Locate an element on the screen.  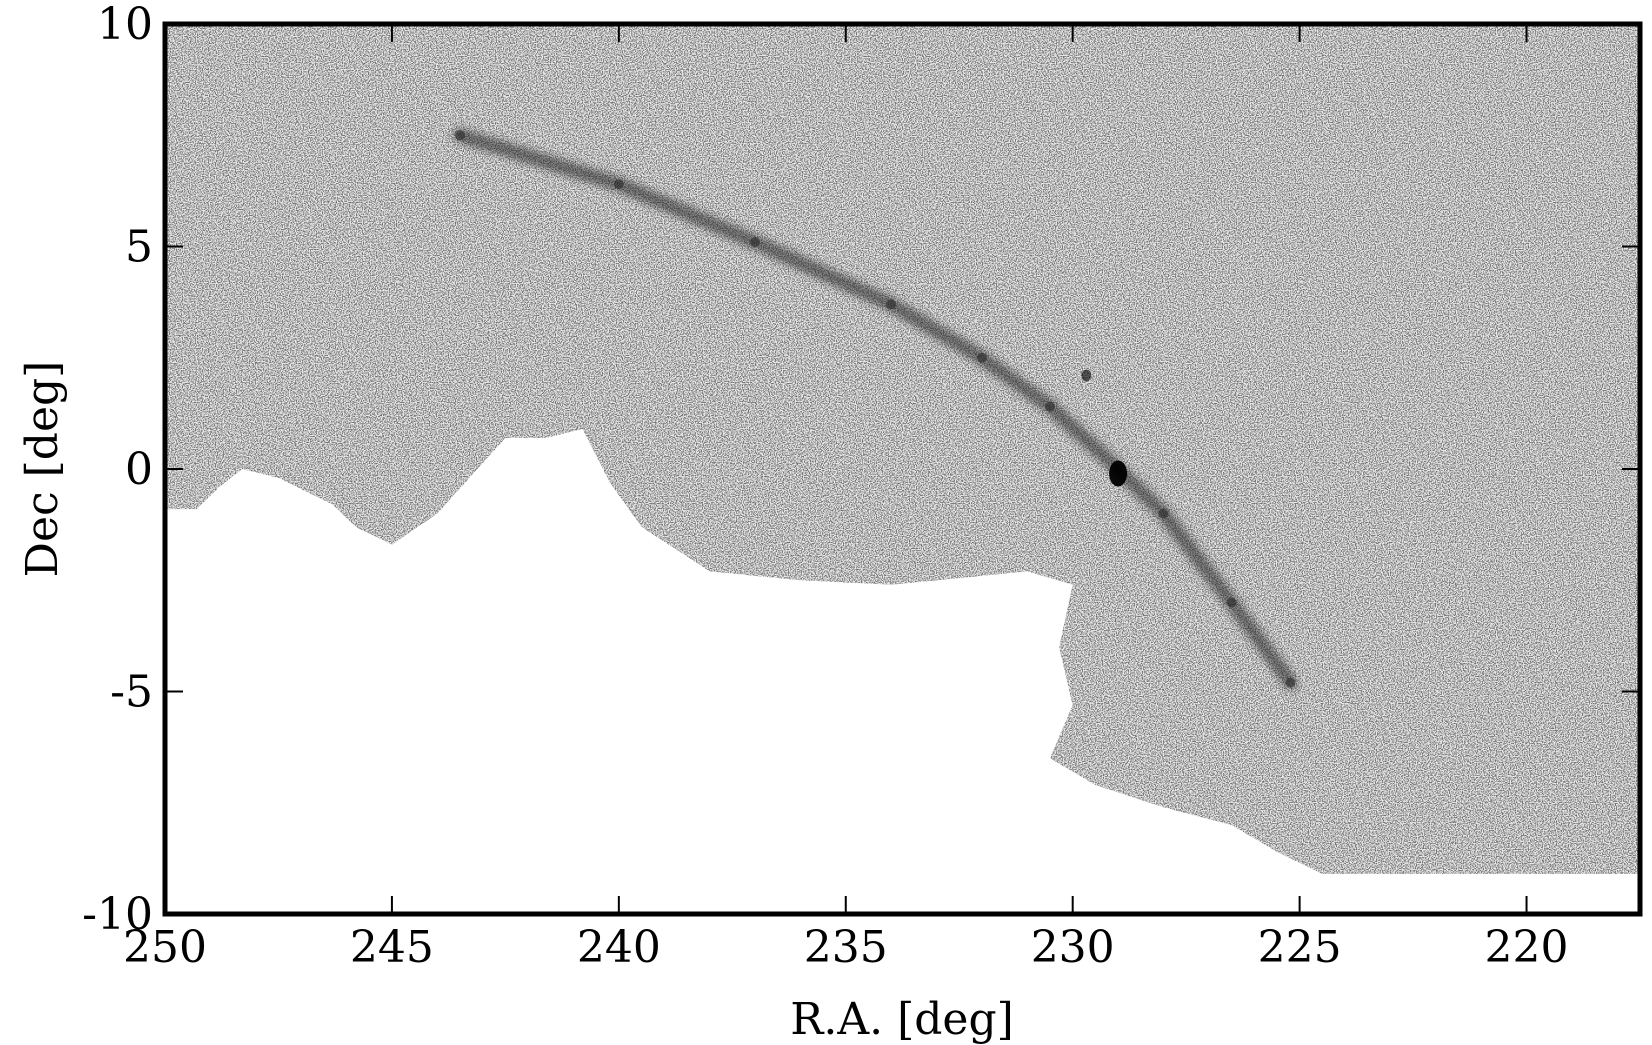
small-cluster-marker is located at coordinates (1086, 375).